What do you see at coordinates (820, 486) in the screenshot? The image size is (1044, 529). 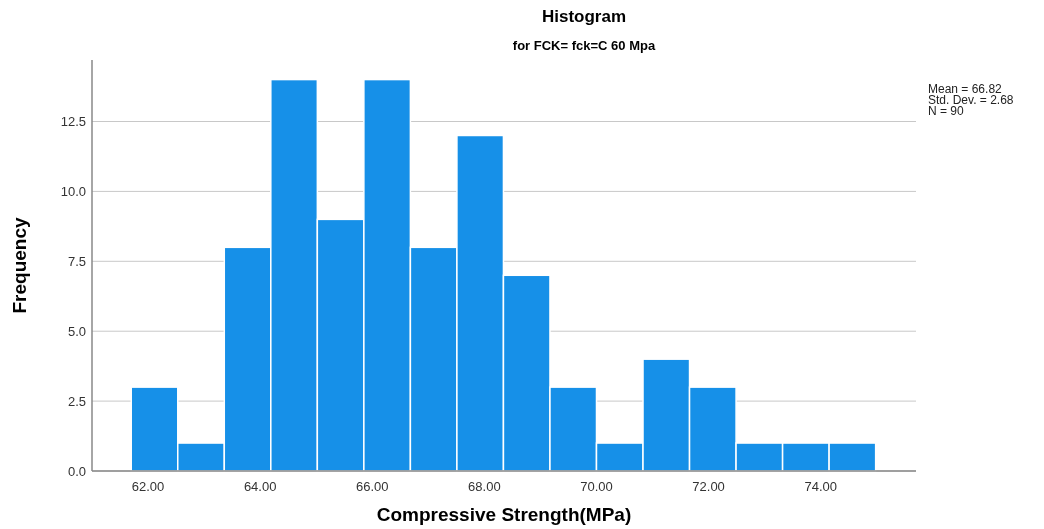 I see `x-tick-label: 74.00` at bounding box center [820, 486].